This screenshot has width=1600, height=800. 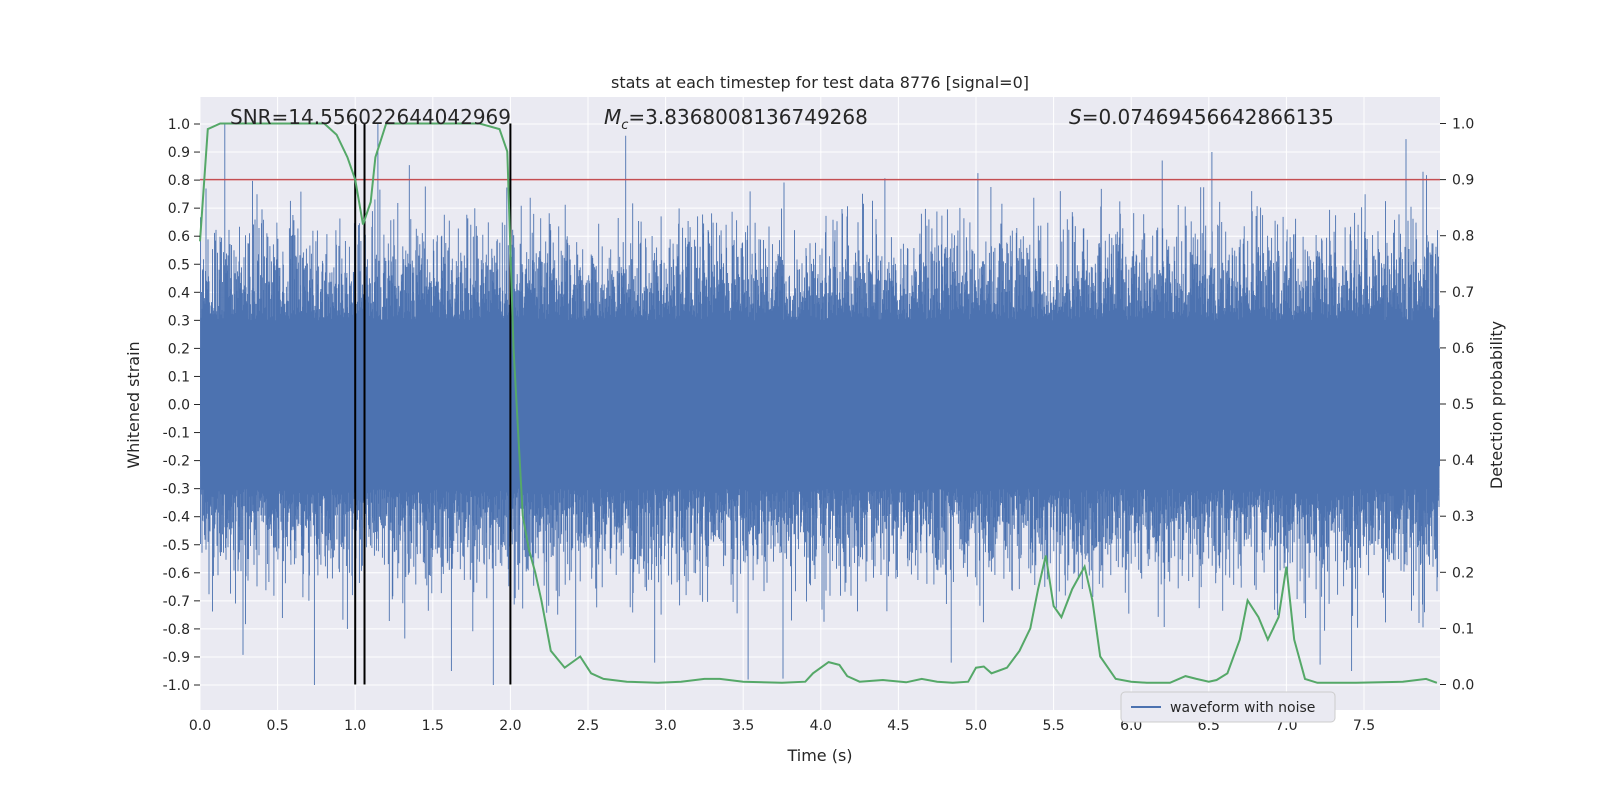 What do you see at coordinates (624, 125) in the screenshot?
I see `mc-subscript: c` at bounding box center [624, 125].